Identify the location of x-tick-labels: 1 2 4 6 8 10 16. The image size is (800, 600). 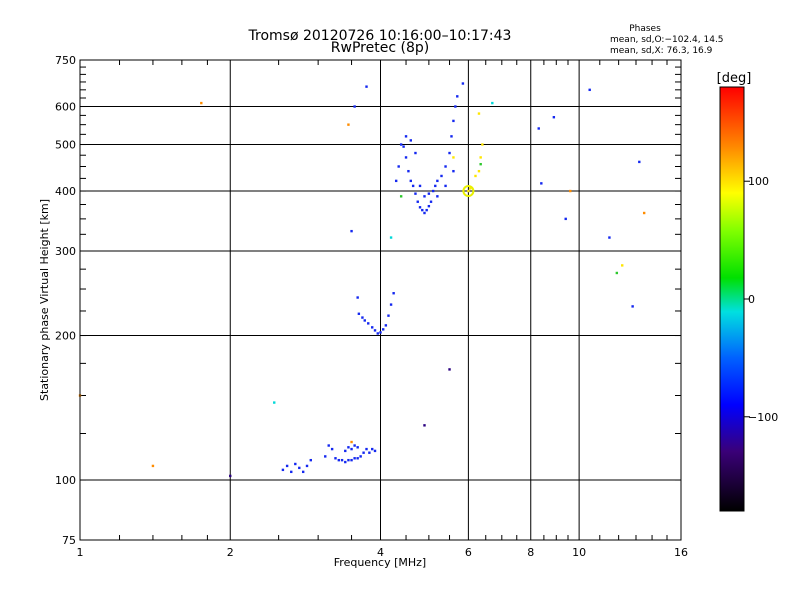
(383, 552).